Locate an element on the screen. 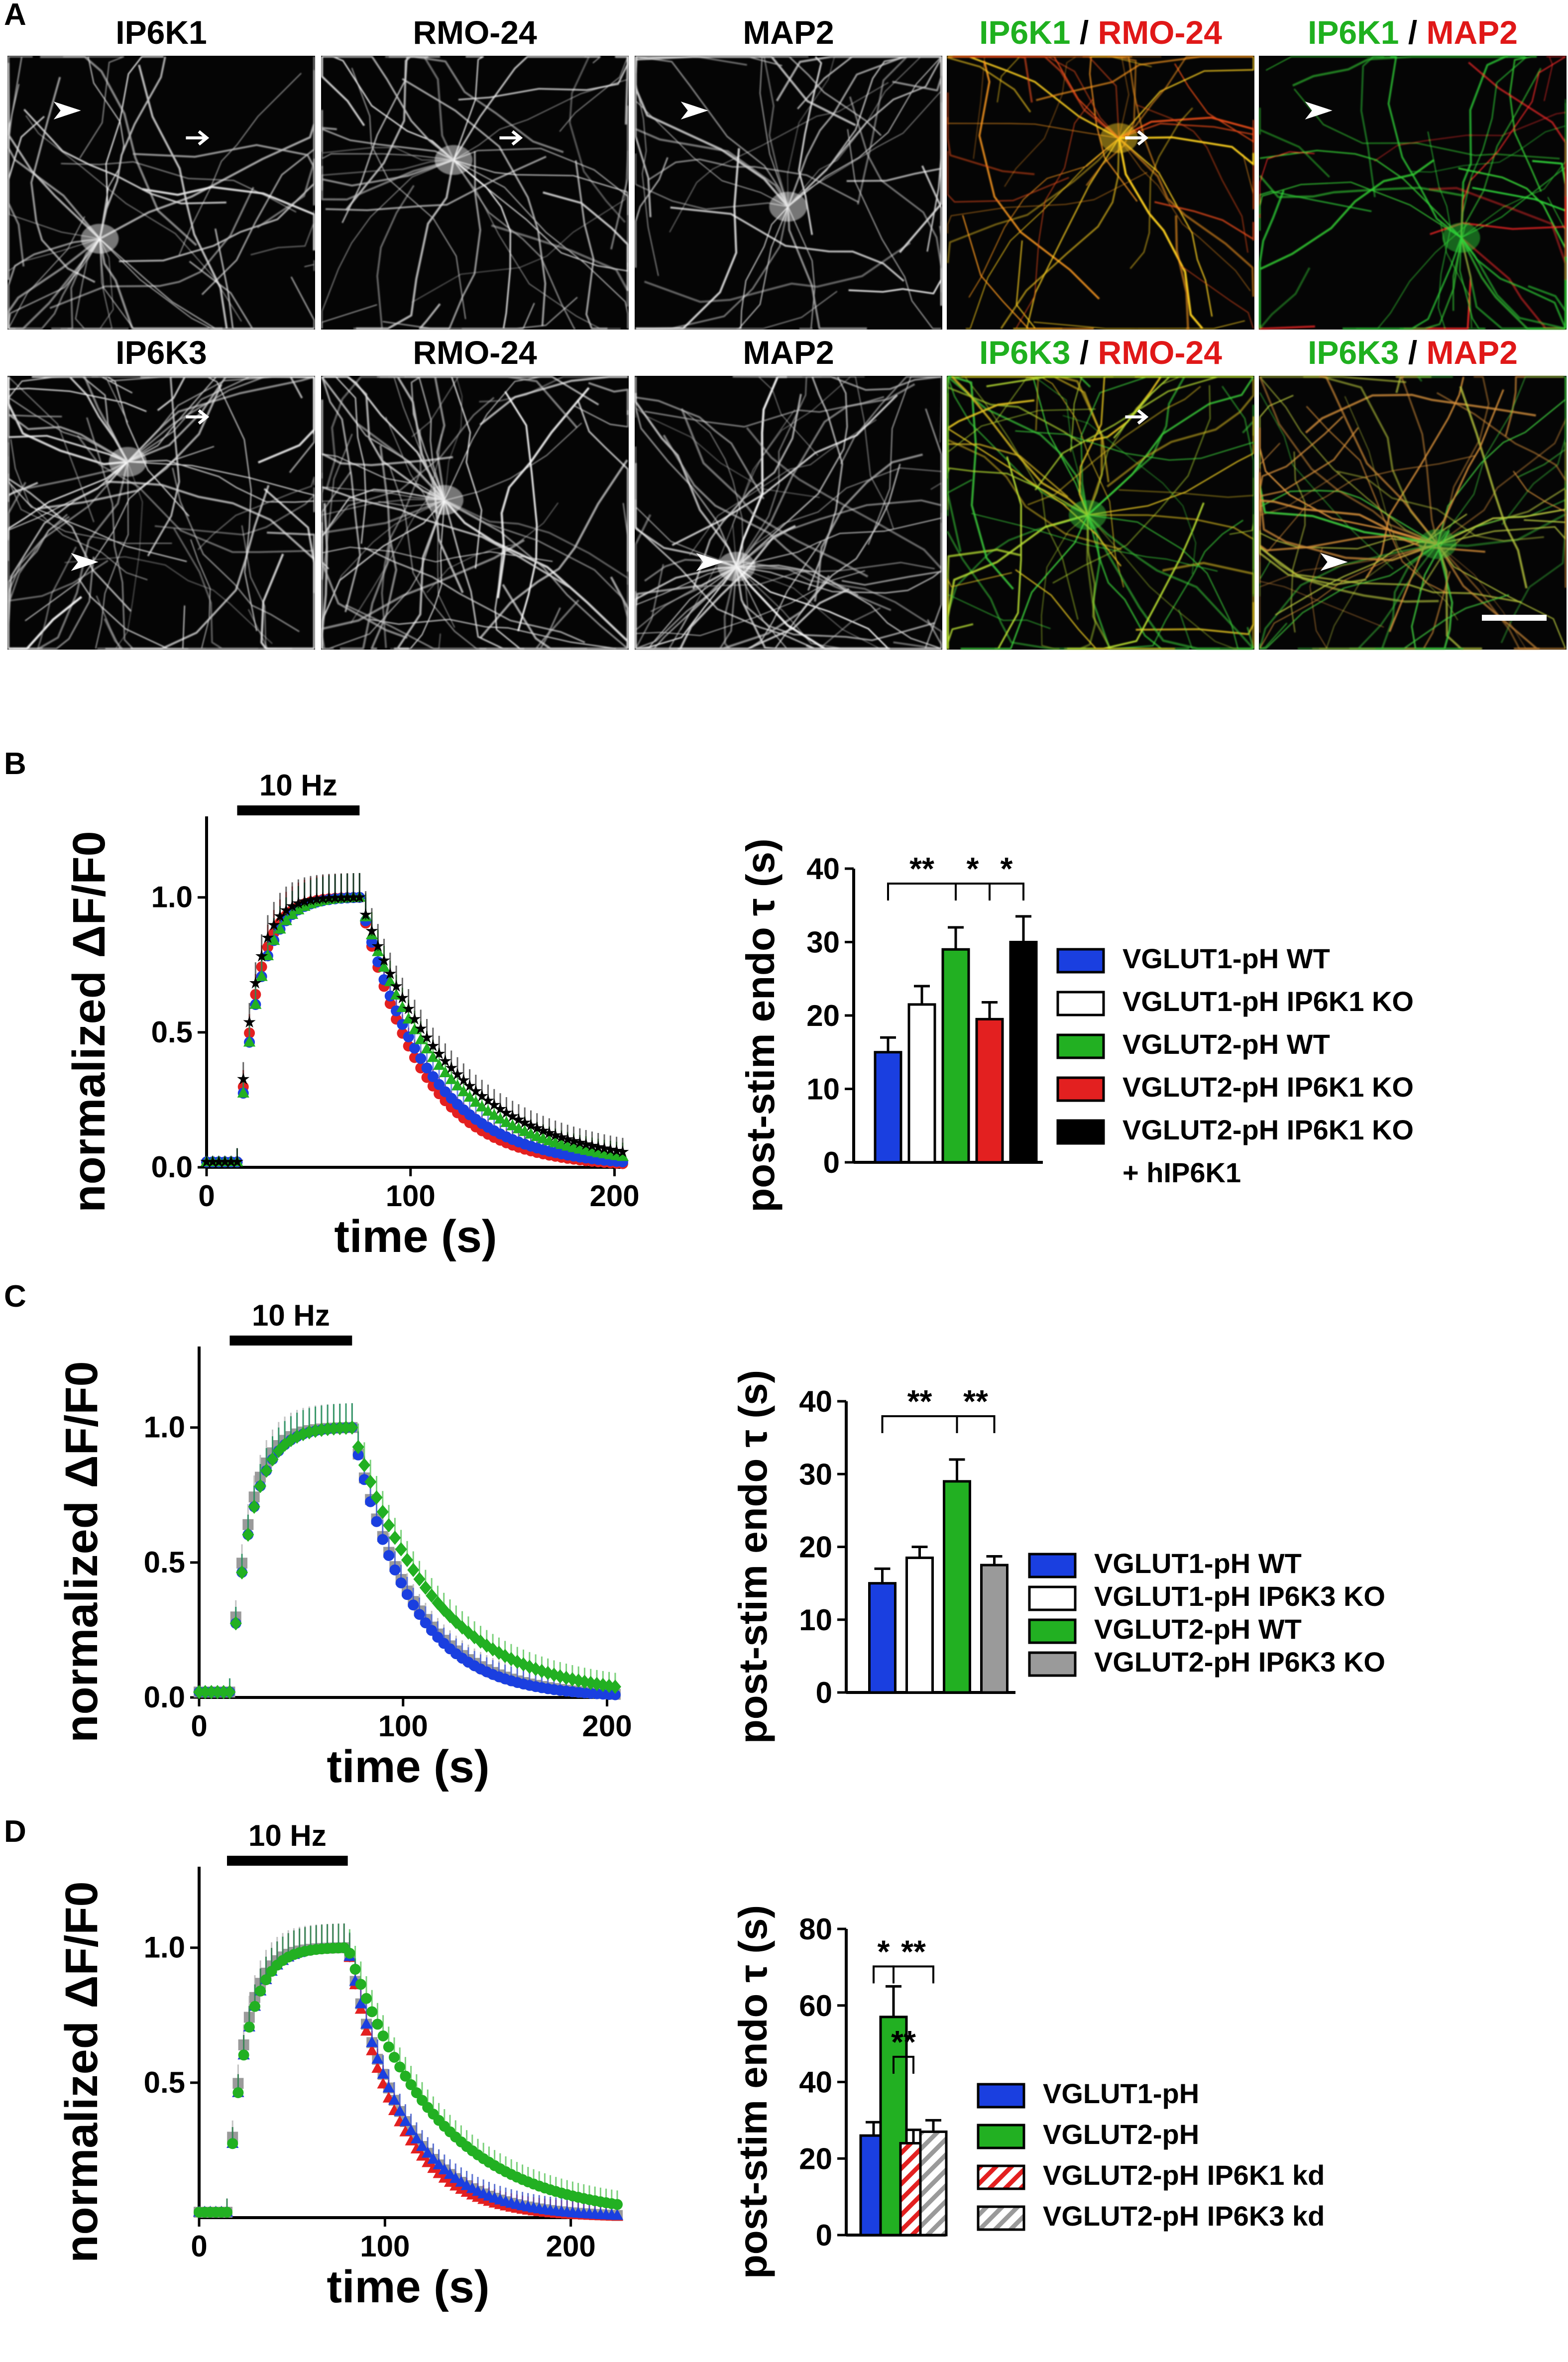  y-axis-label: post-stim endo τ (s) is located at coordinates (753, 1557).